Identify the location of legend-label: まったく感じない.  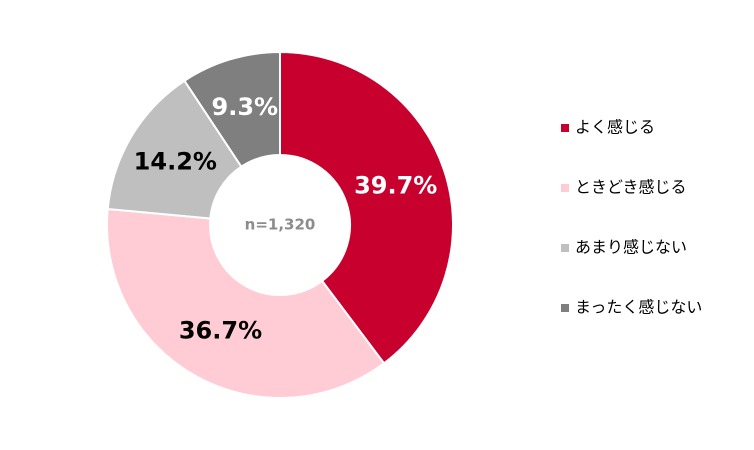
(638, 307).